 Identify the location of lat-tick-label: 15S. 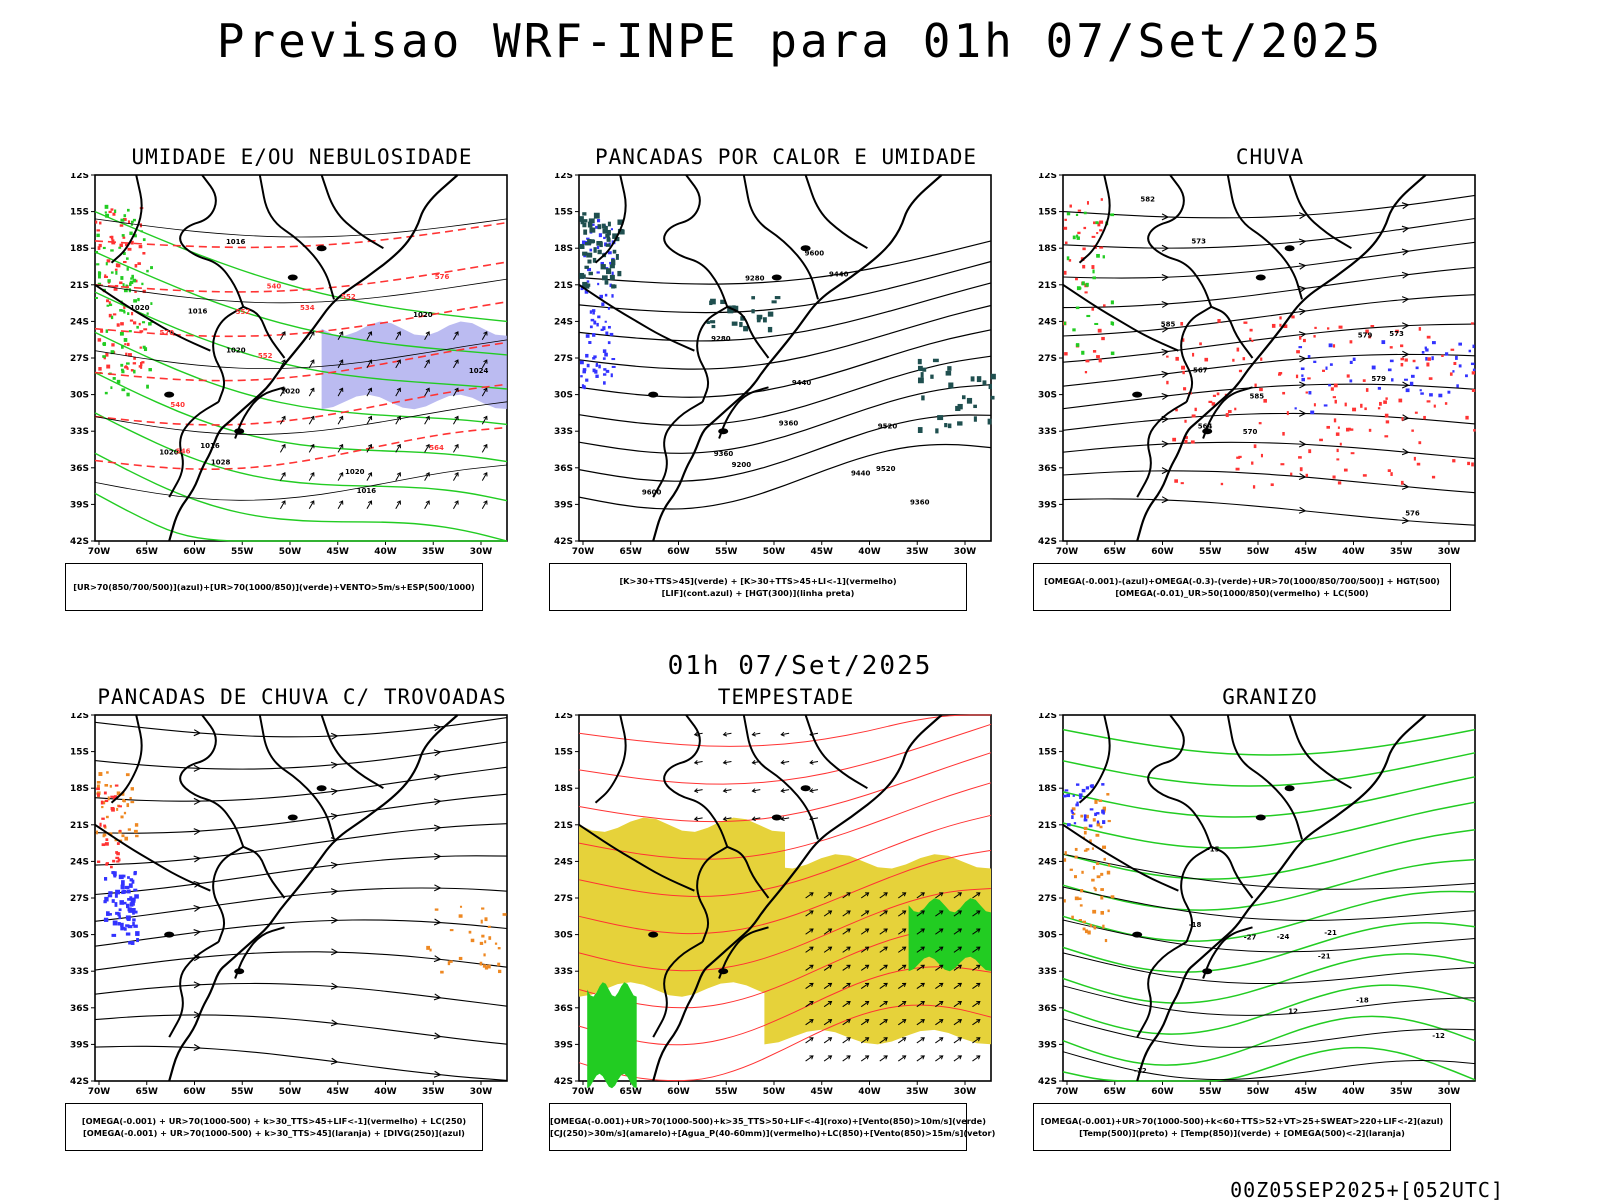
(79, 753).